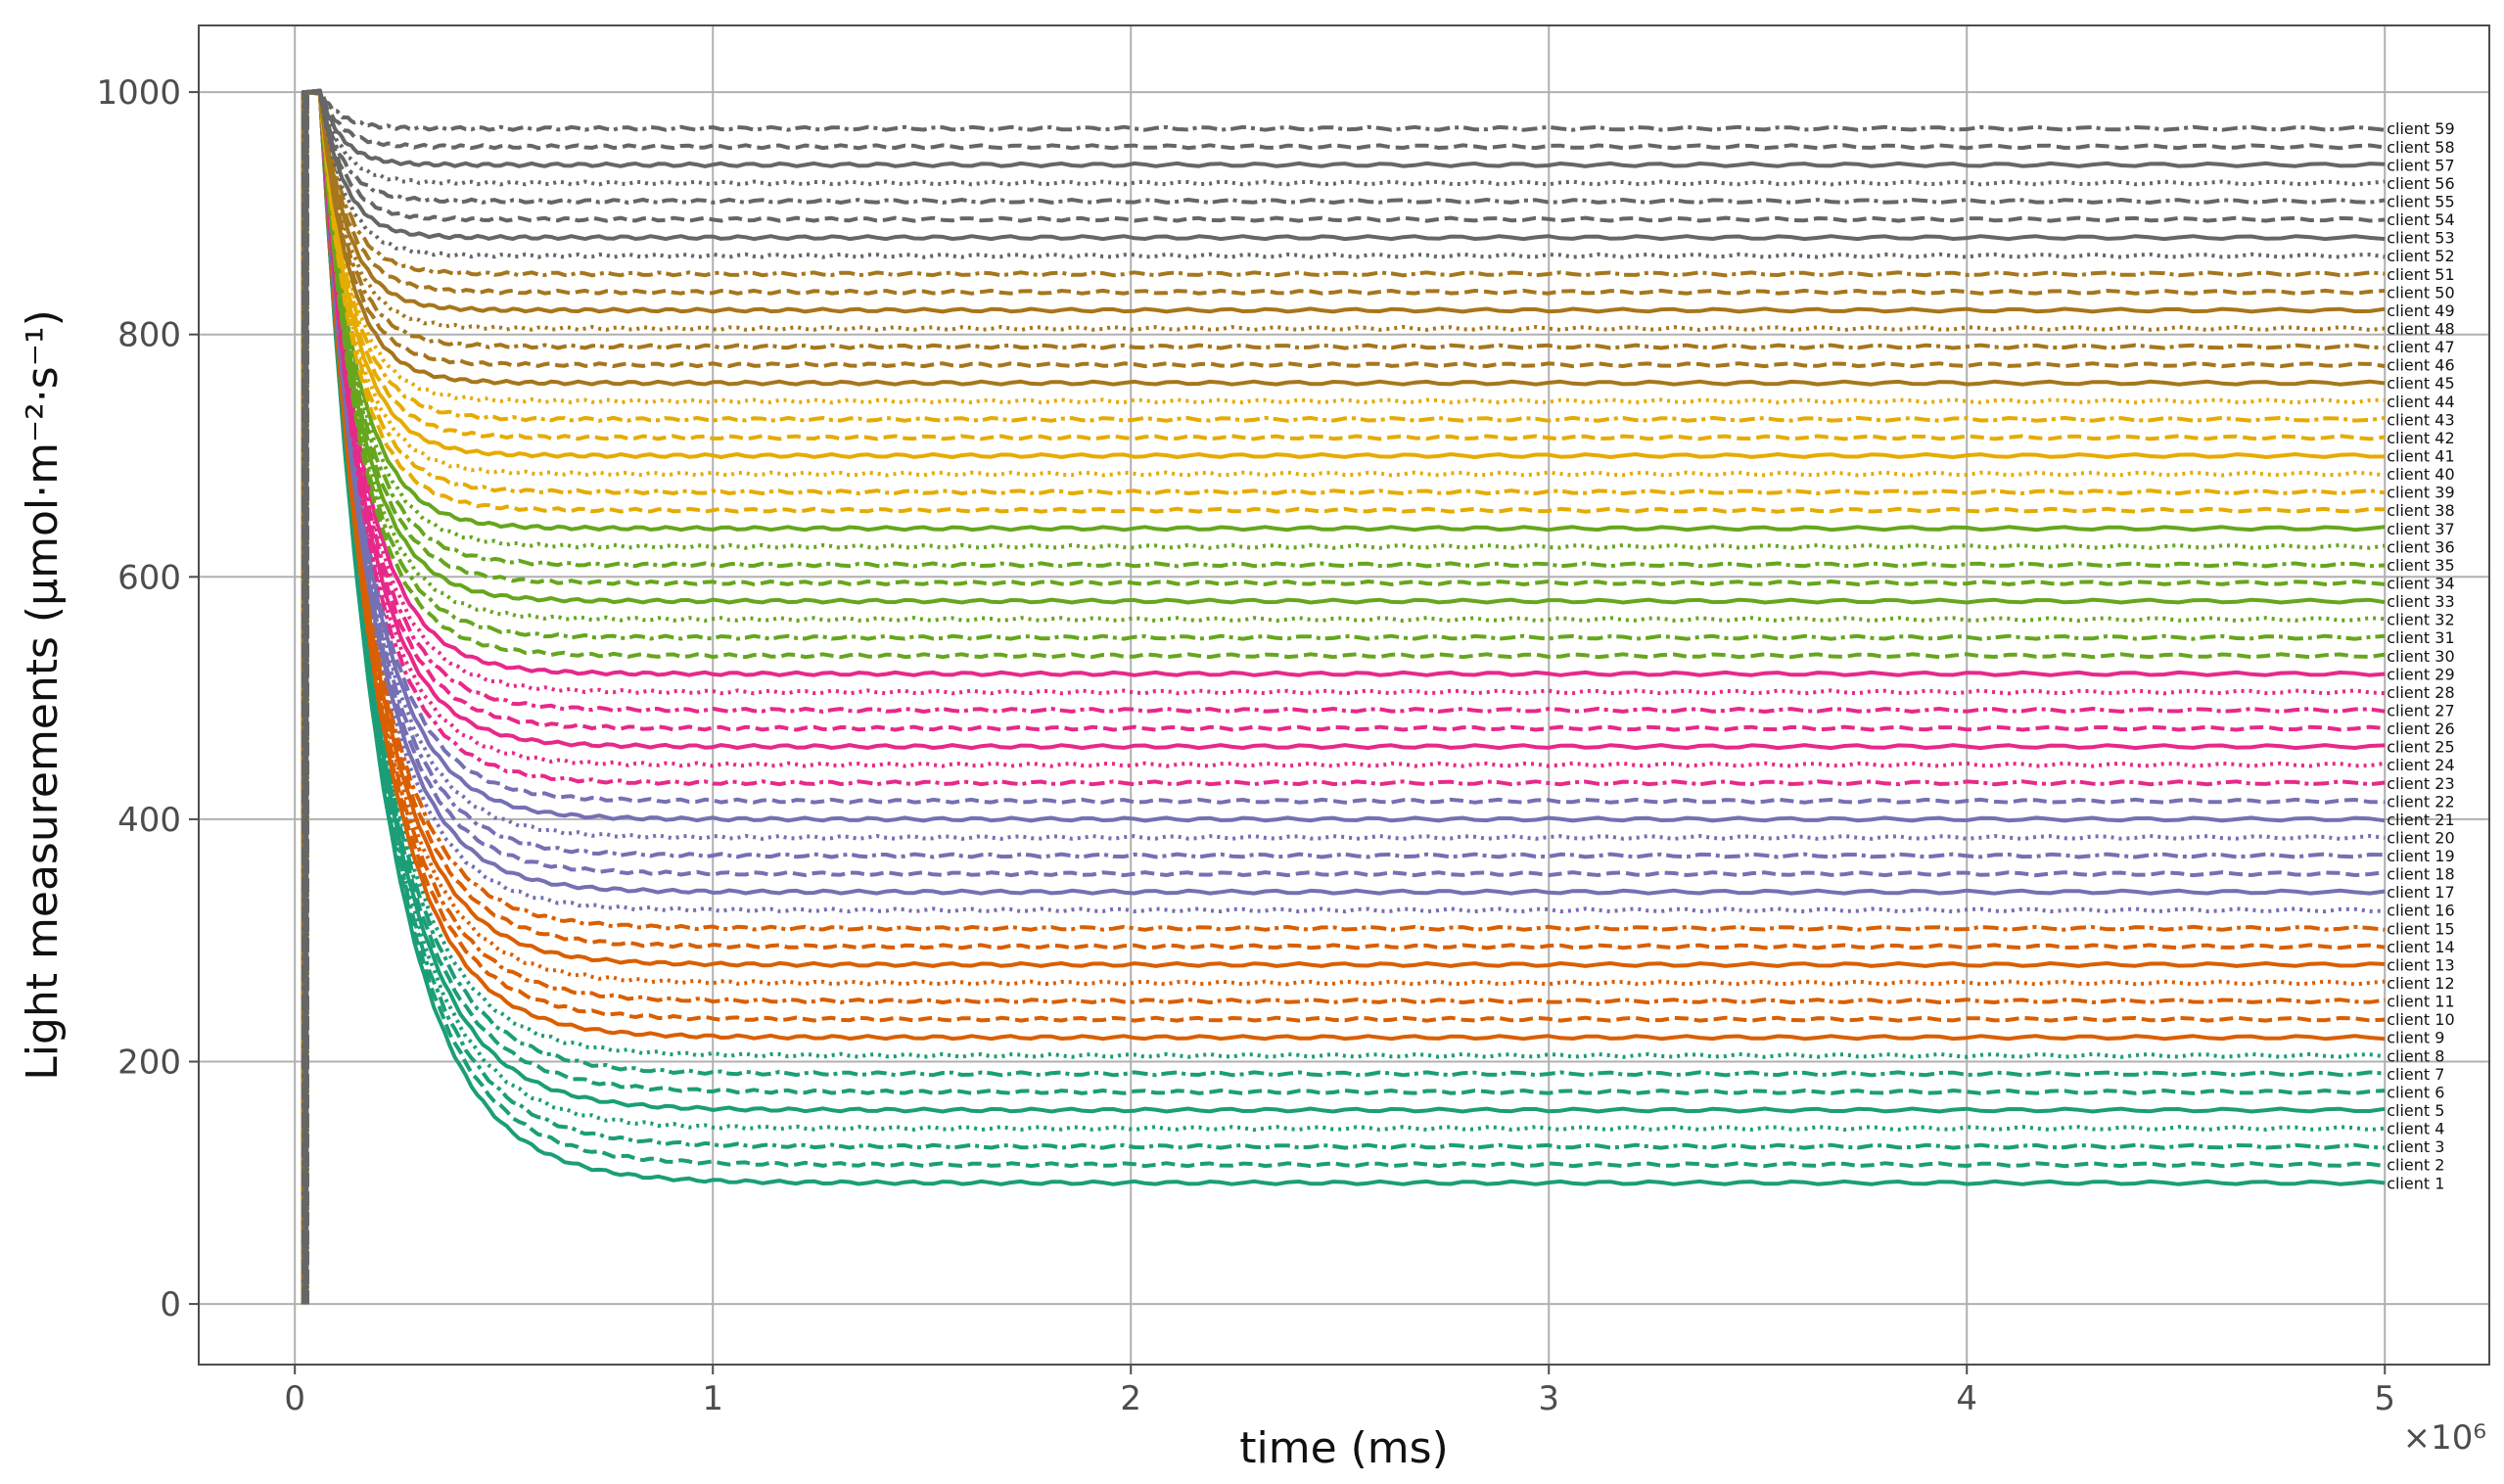 This screenshot has width=2504, height=1484. What do you see at coordinates (2445, 1438) in the screenshot?
I see `x-axis-scale-label: ×10⁶` at bounding box center [2445, 1438].